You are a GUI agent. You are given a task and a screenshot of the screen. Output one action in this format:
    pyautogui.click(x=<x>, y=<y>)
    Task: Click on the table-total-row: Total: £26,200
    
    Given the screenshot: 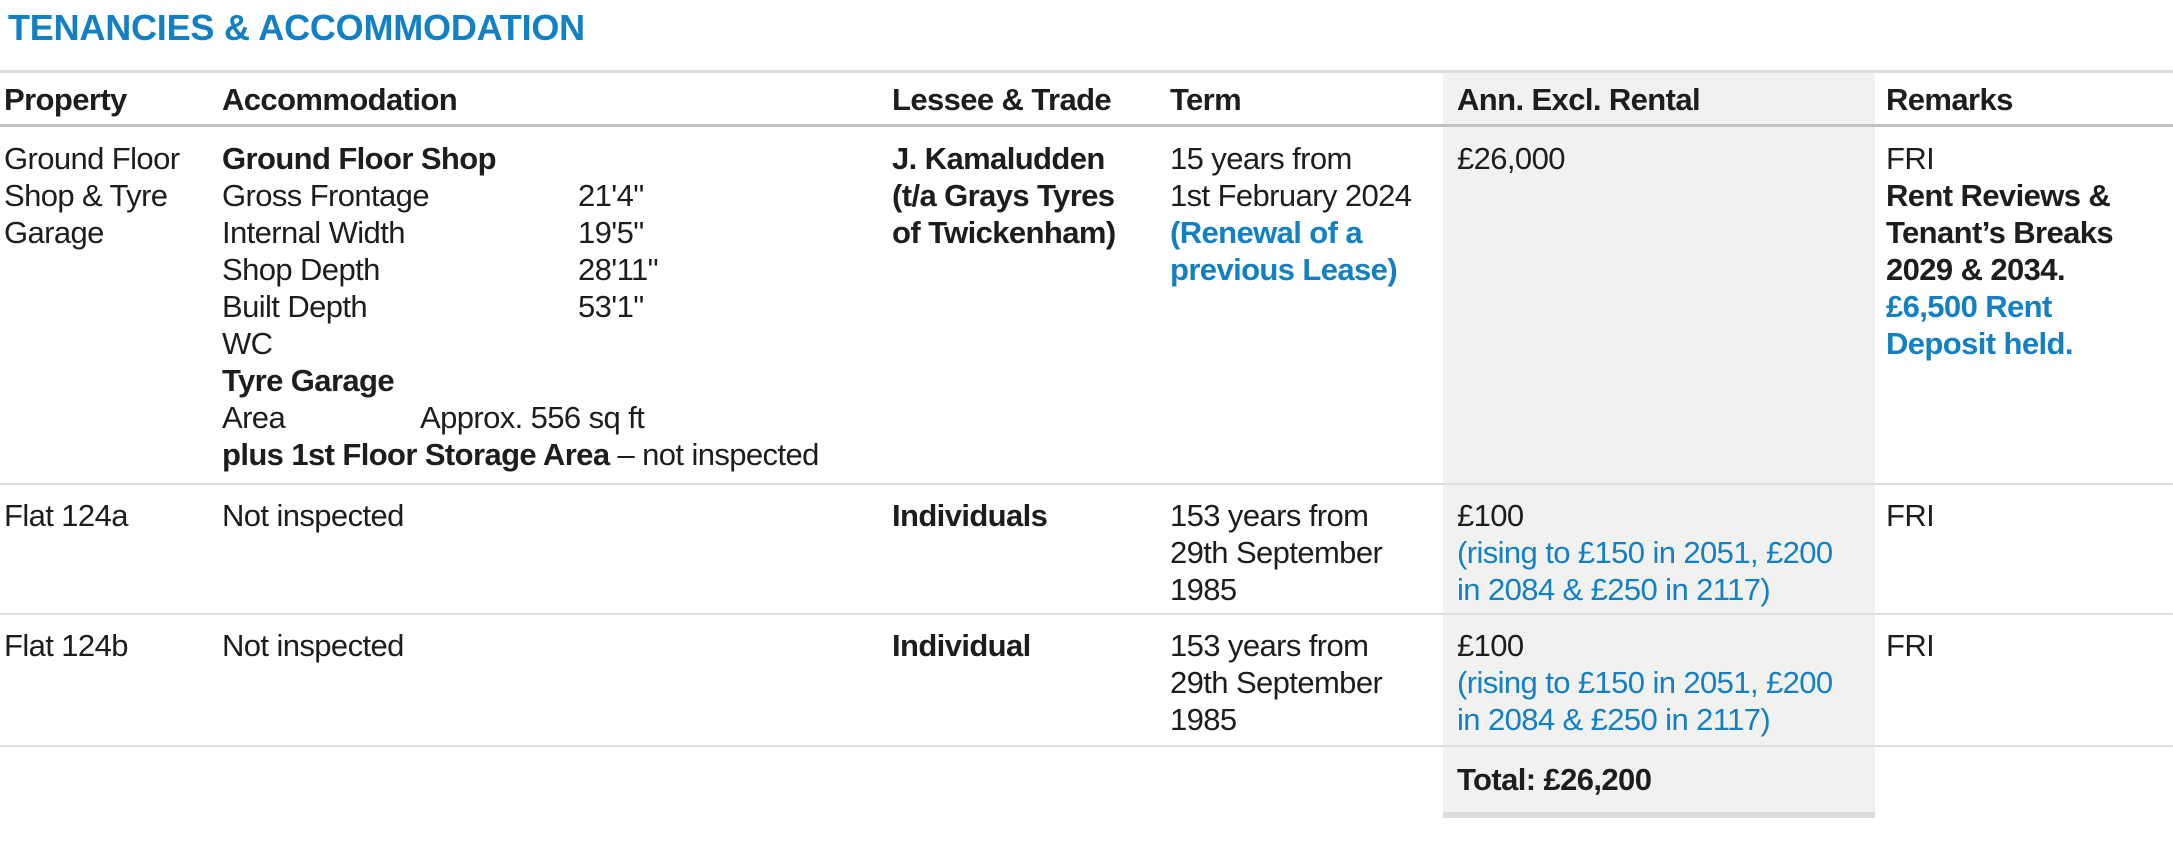 What is the action you would take?
    pyautogui.click(x=1086, y=781)
    